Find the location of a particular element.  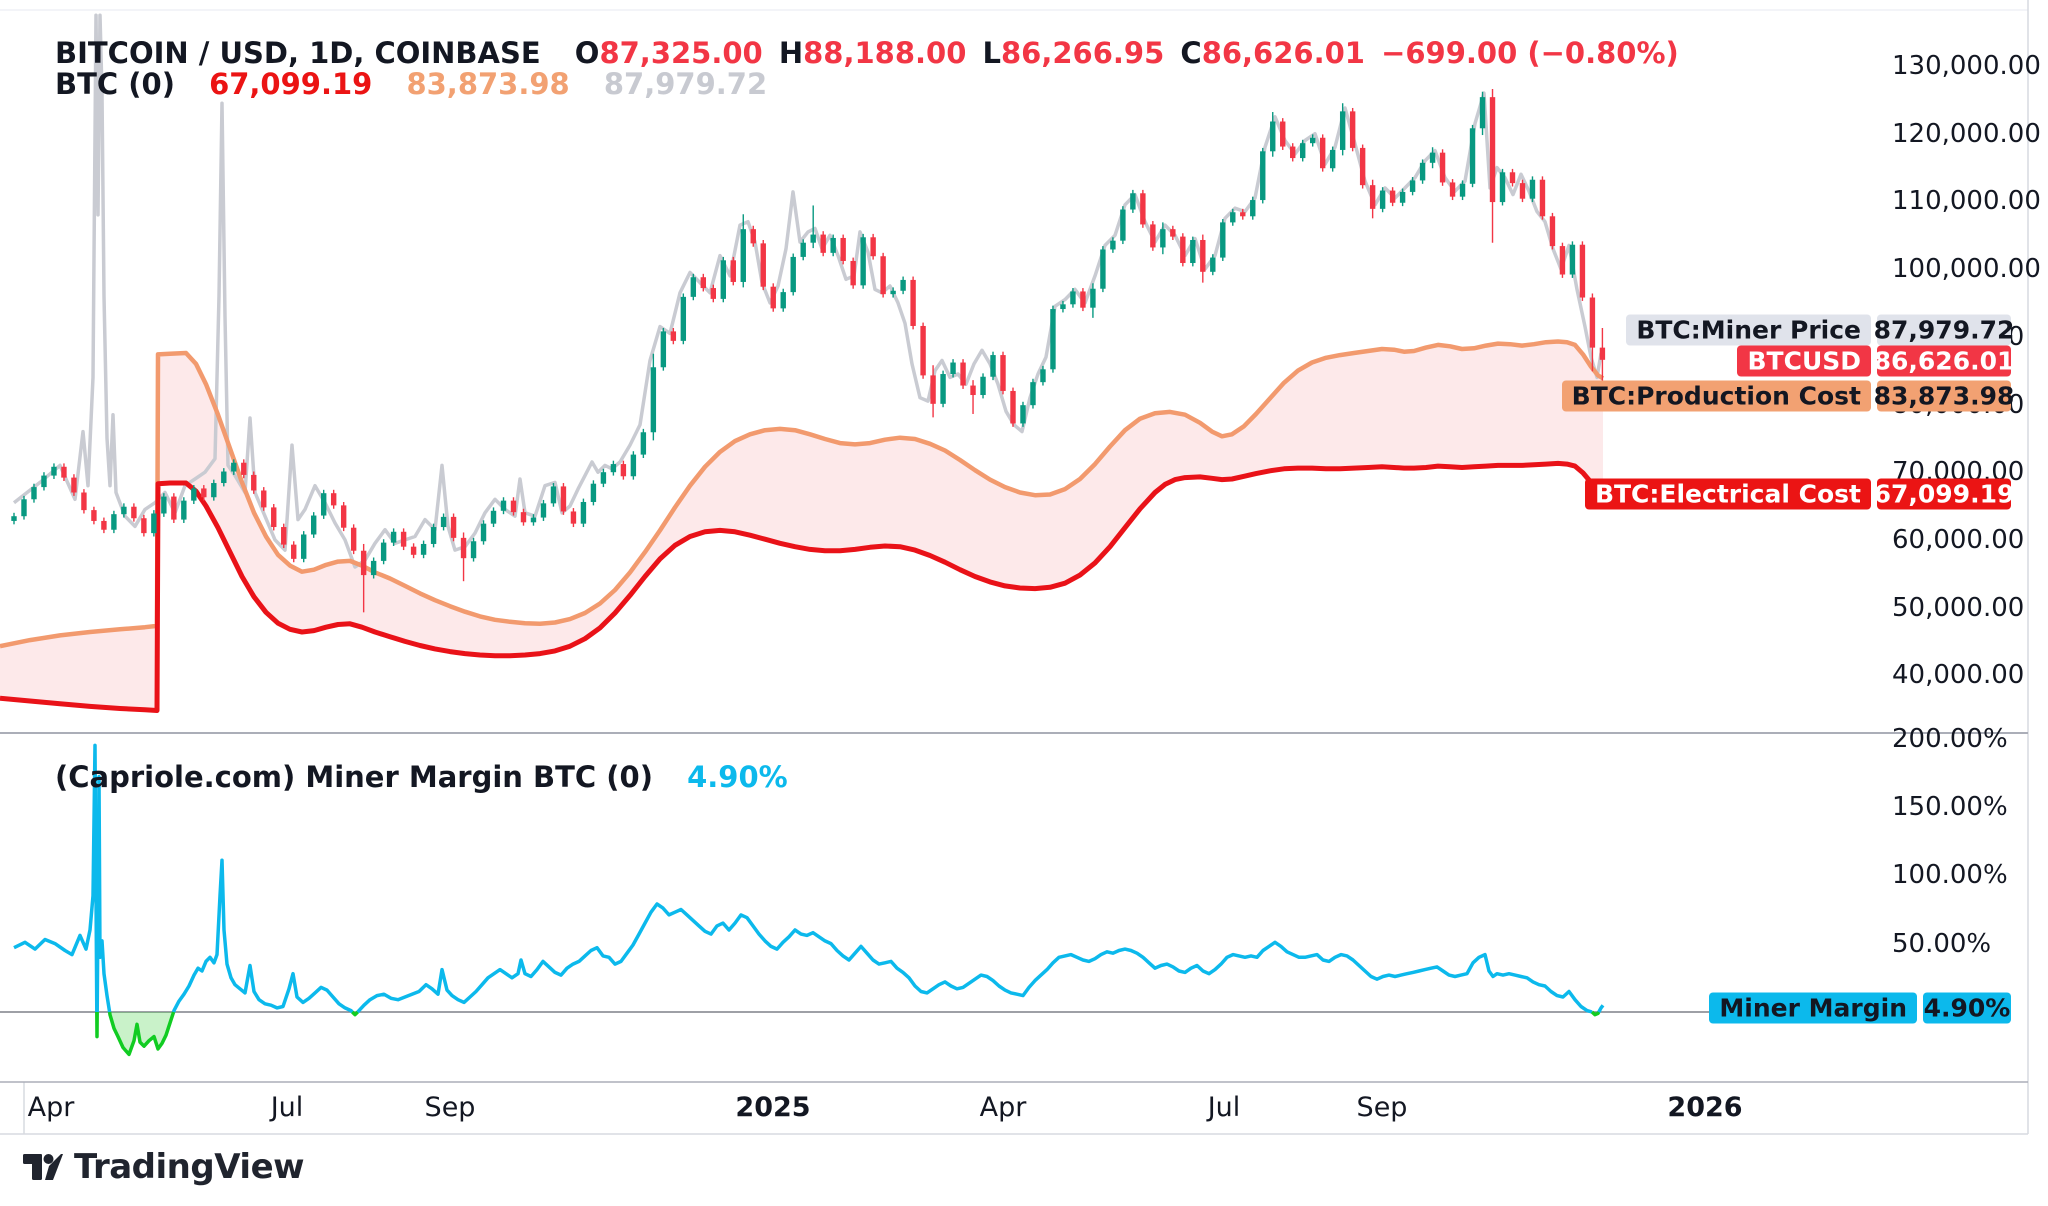

tradingview-logo: TradingView is located at coordinates (163, 1167).